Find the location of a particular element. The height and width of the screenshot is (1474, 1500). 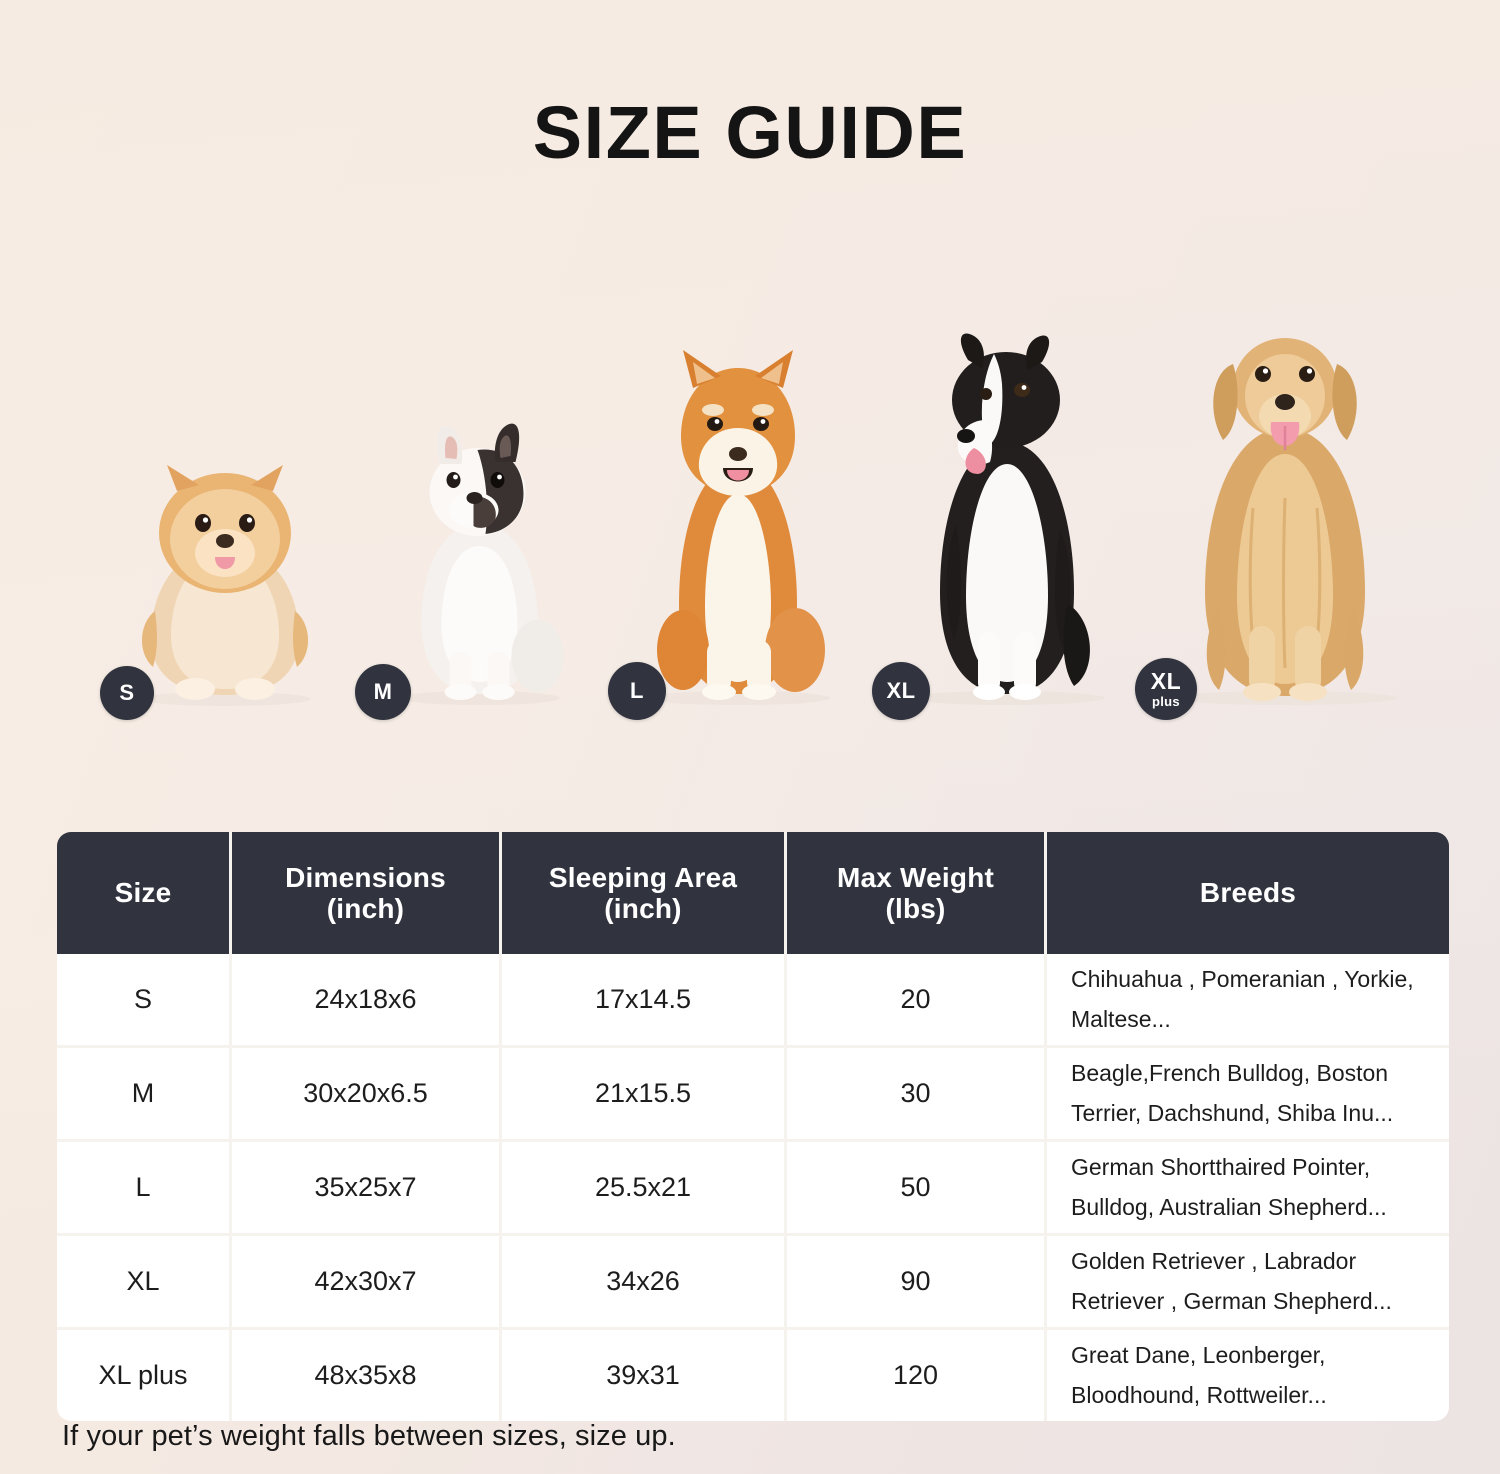

size-badge-l-label: L is located at coordinates (637, 690).